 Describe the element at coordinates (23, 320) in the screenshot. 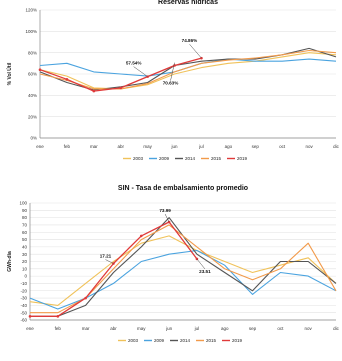

I see `y-tick-1-0: -60` at that location.